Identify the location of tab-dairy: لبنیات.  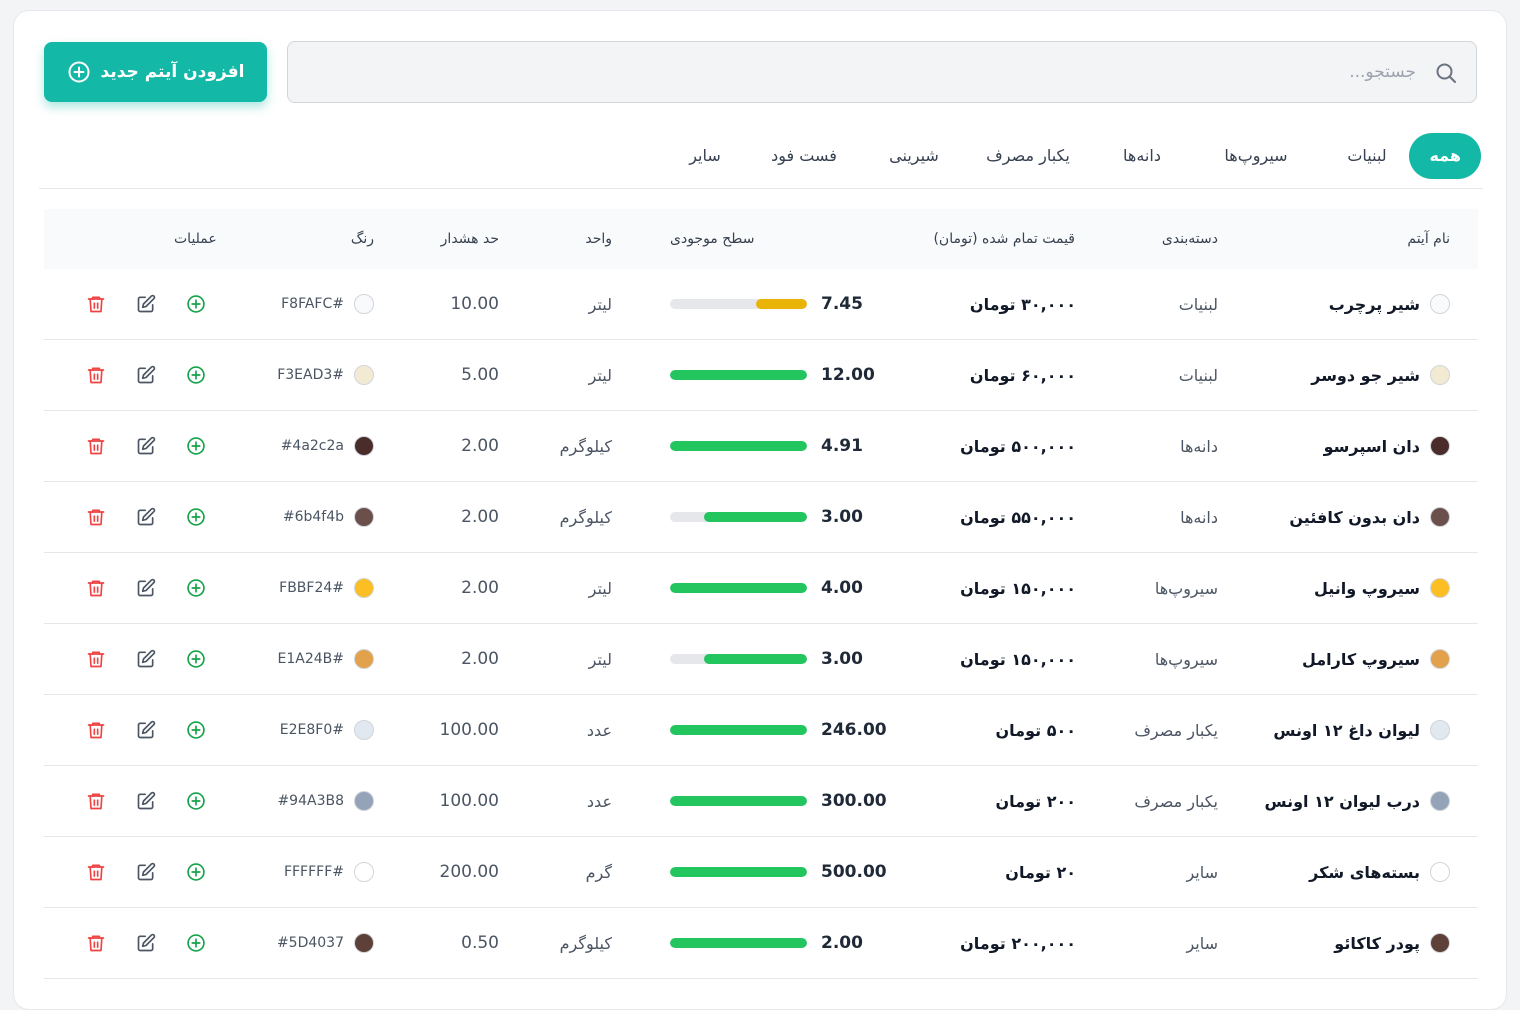
(1367, 155).